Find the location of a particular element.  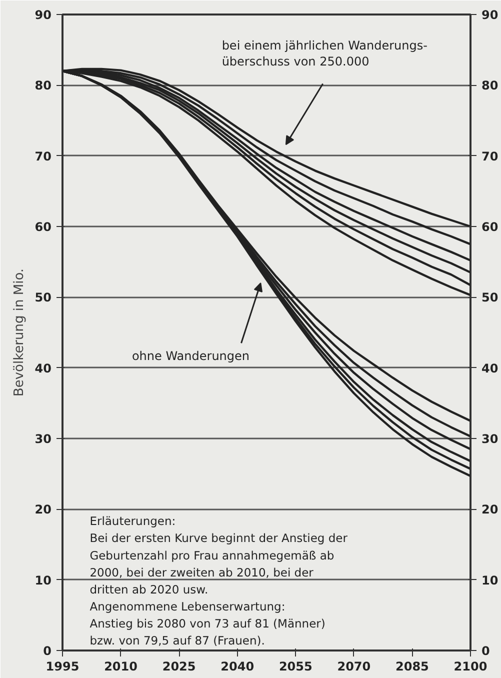

y2-tick-label: 0 is located at coordinates (486, 651).